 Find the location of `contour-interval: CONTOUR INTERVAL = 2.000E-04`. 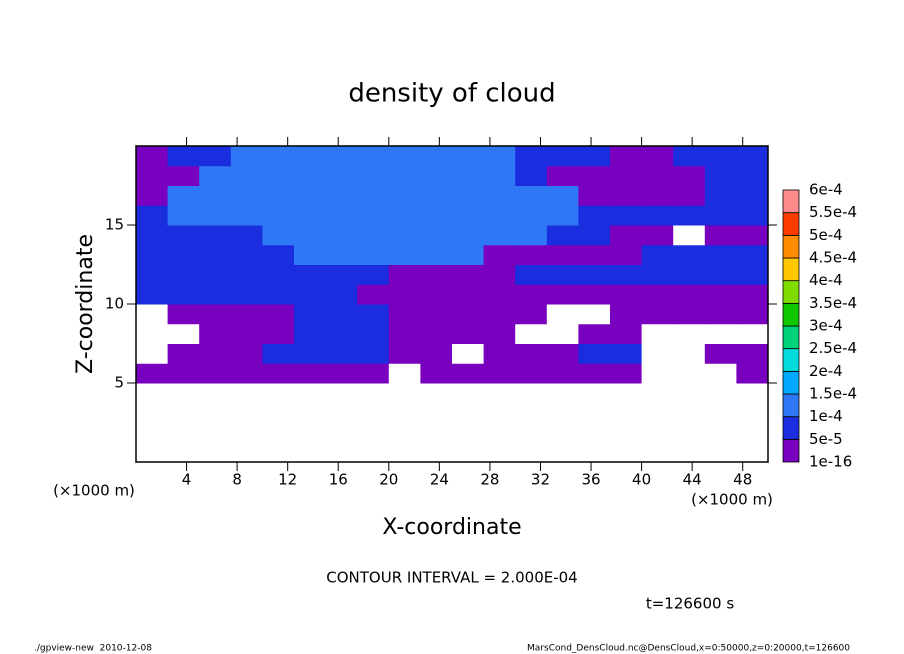

contour-interval: CONTOUR INTERVAL = 2.000E-04 is located at coordinates (451, 578).